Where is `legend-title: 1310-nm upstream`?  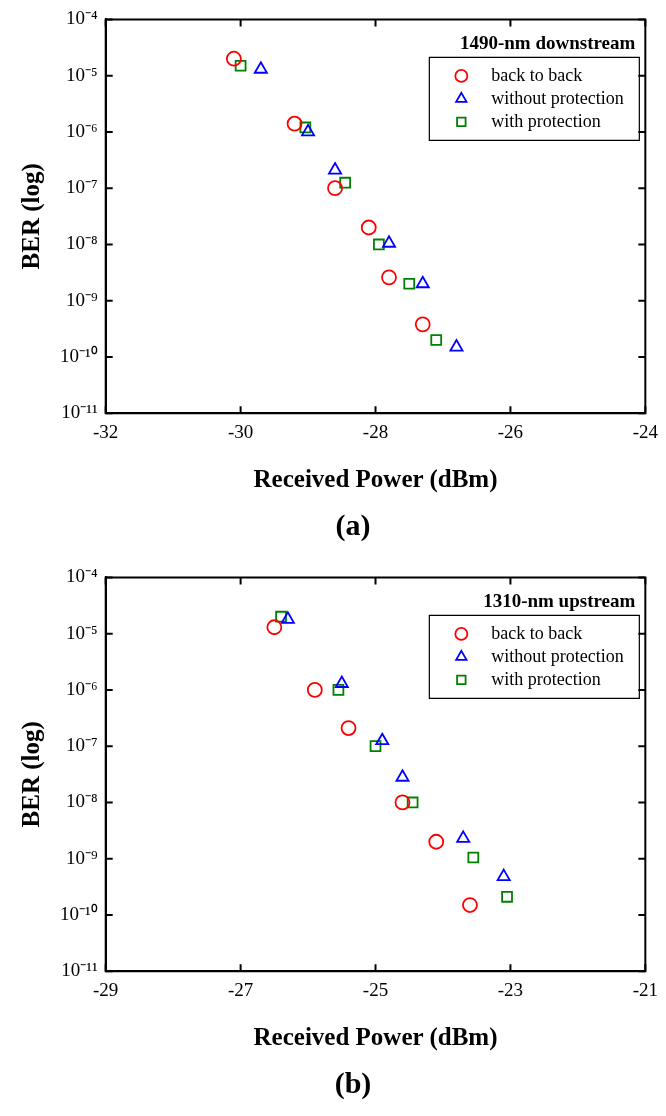
legend-title: 1310-nm upstream is located at coordinates (559, 600).